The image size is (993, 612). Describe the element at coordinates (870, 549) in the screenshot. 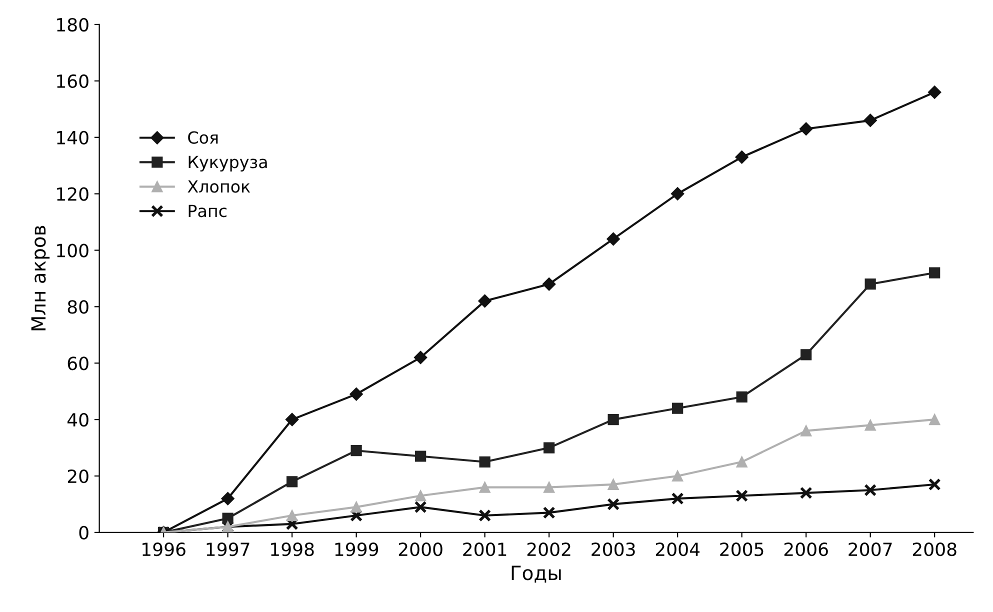

I see `x-tick-label: 2007` at that location.